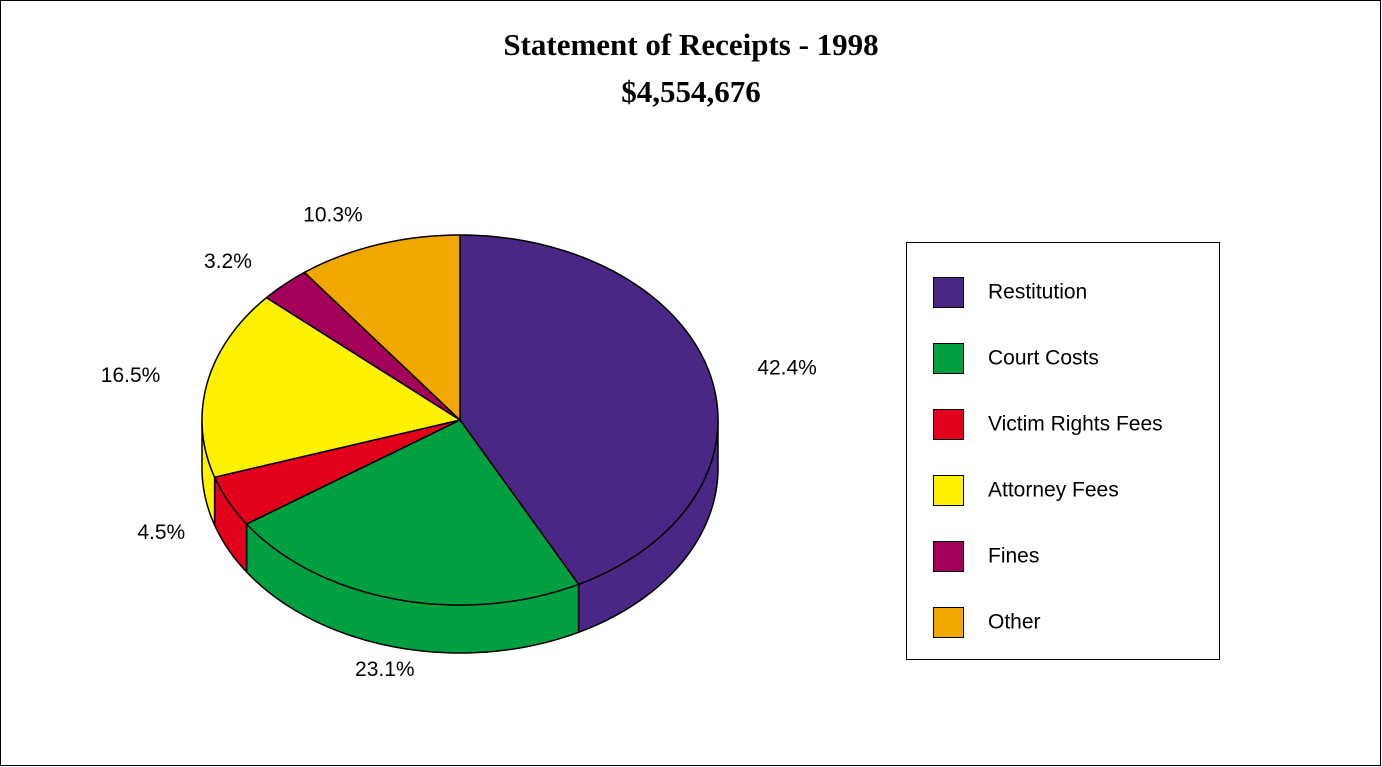 This screenshot has width=1382, height=767. Describe the element at coordinates (161, 532) in the screenshot. I see `data-label: 4.5%` at that location.